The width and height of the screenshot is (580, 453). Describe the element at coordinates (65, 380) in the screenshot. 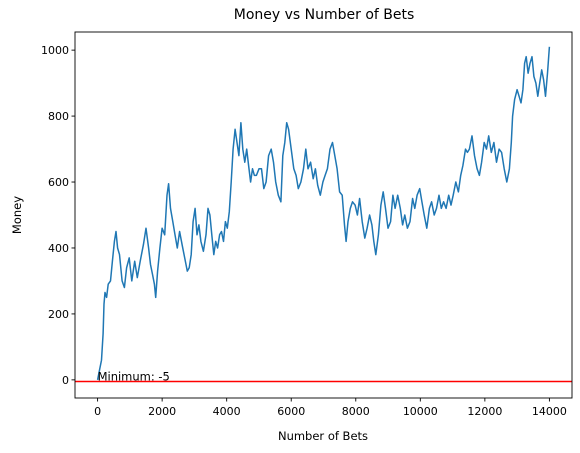

I see `y-tick-label: 0` at that location.